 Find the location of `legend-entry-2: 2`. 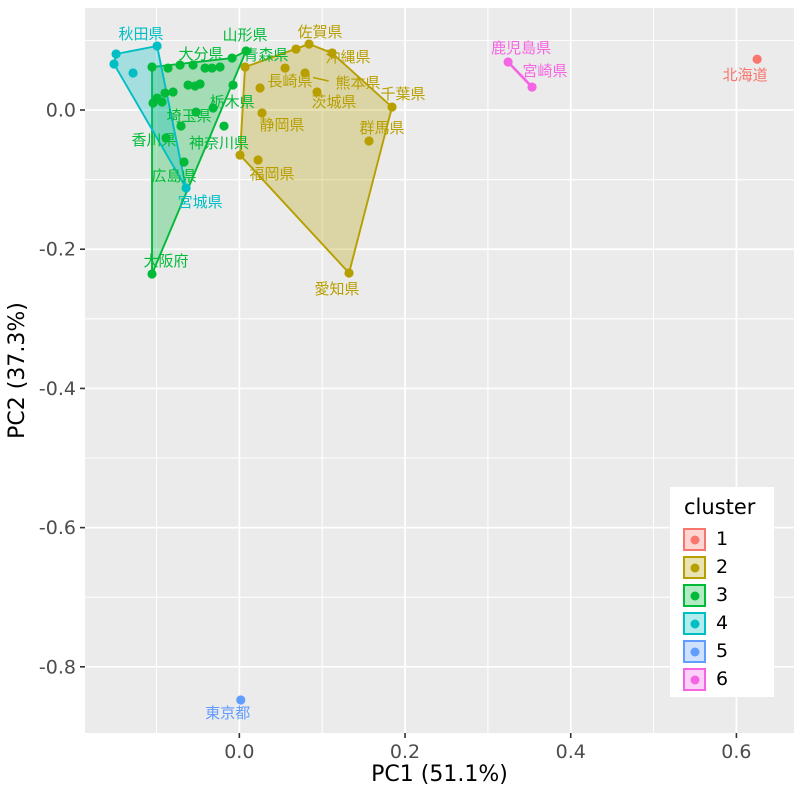

legend-entry-2: 2 is located at coordinates (728, 567).